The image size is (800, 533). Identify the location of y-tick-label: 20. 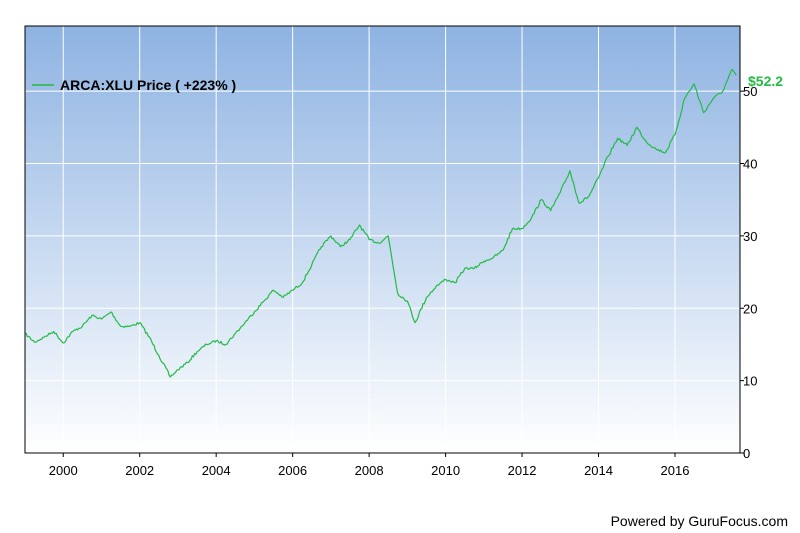
(750, 308).